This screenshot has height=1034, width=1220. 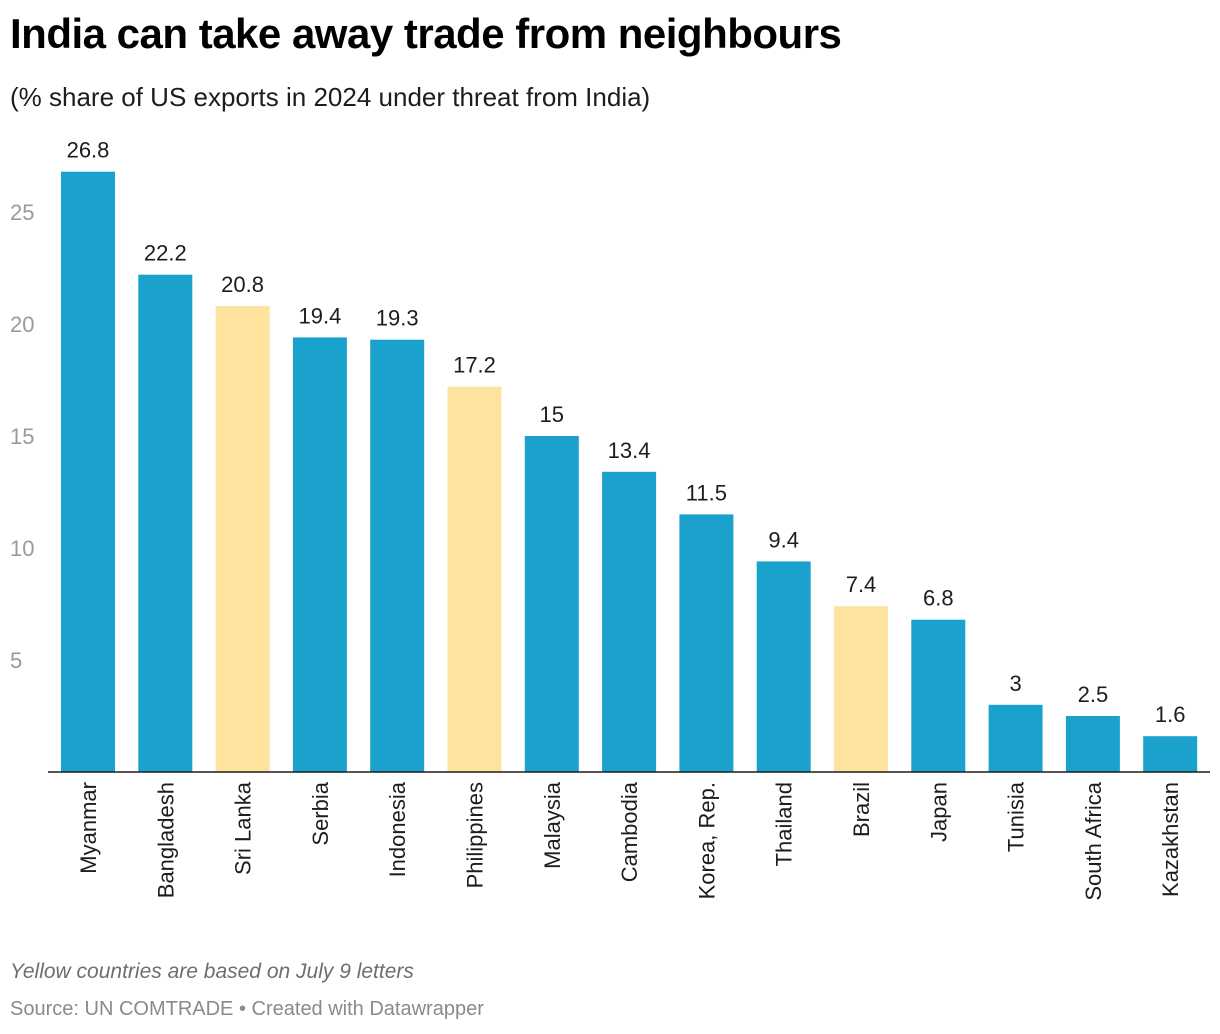 What do you see at coordinates (475, 835) in the screenshot?
I see `category-label: Philippines` at bounding box center [475, 835].